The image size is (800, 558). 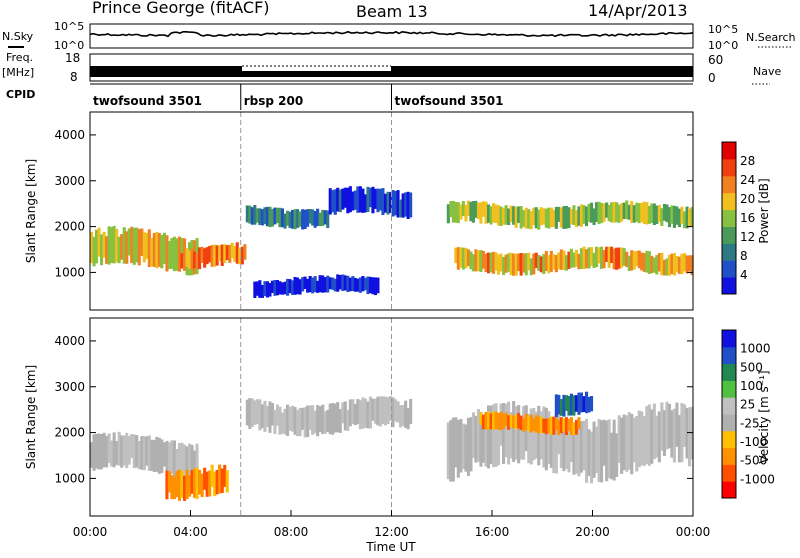 What do you see at coordinates (723, 29) in the screenshot?
I see `nsearch-tick-top: 10^5` at bounding box center [723, 29].